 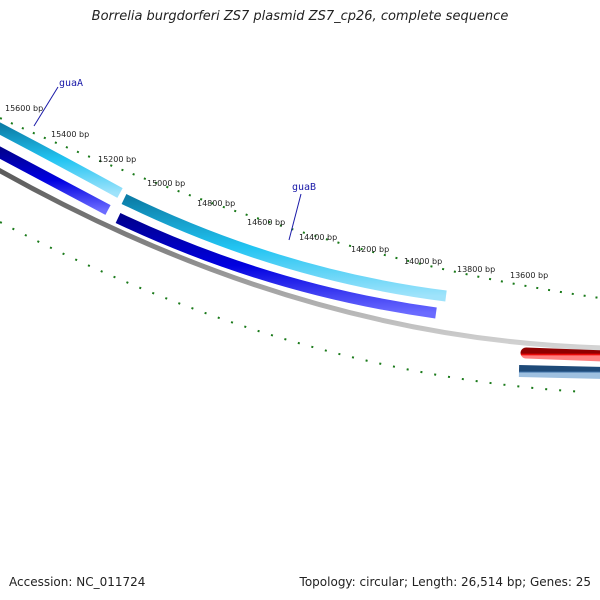 What do you see at coordinates (166, 183) in the screenshot?
I see `bp-tick-label: 15000 bp` at bounding box center [166, 183].